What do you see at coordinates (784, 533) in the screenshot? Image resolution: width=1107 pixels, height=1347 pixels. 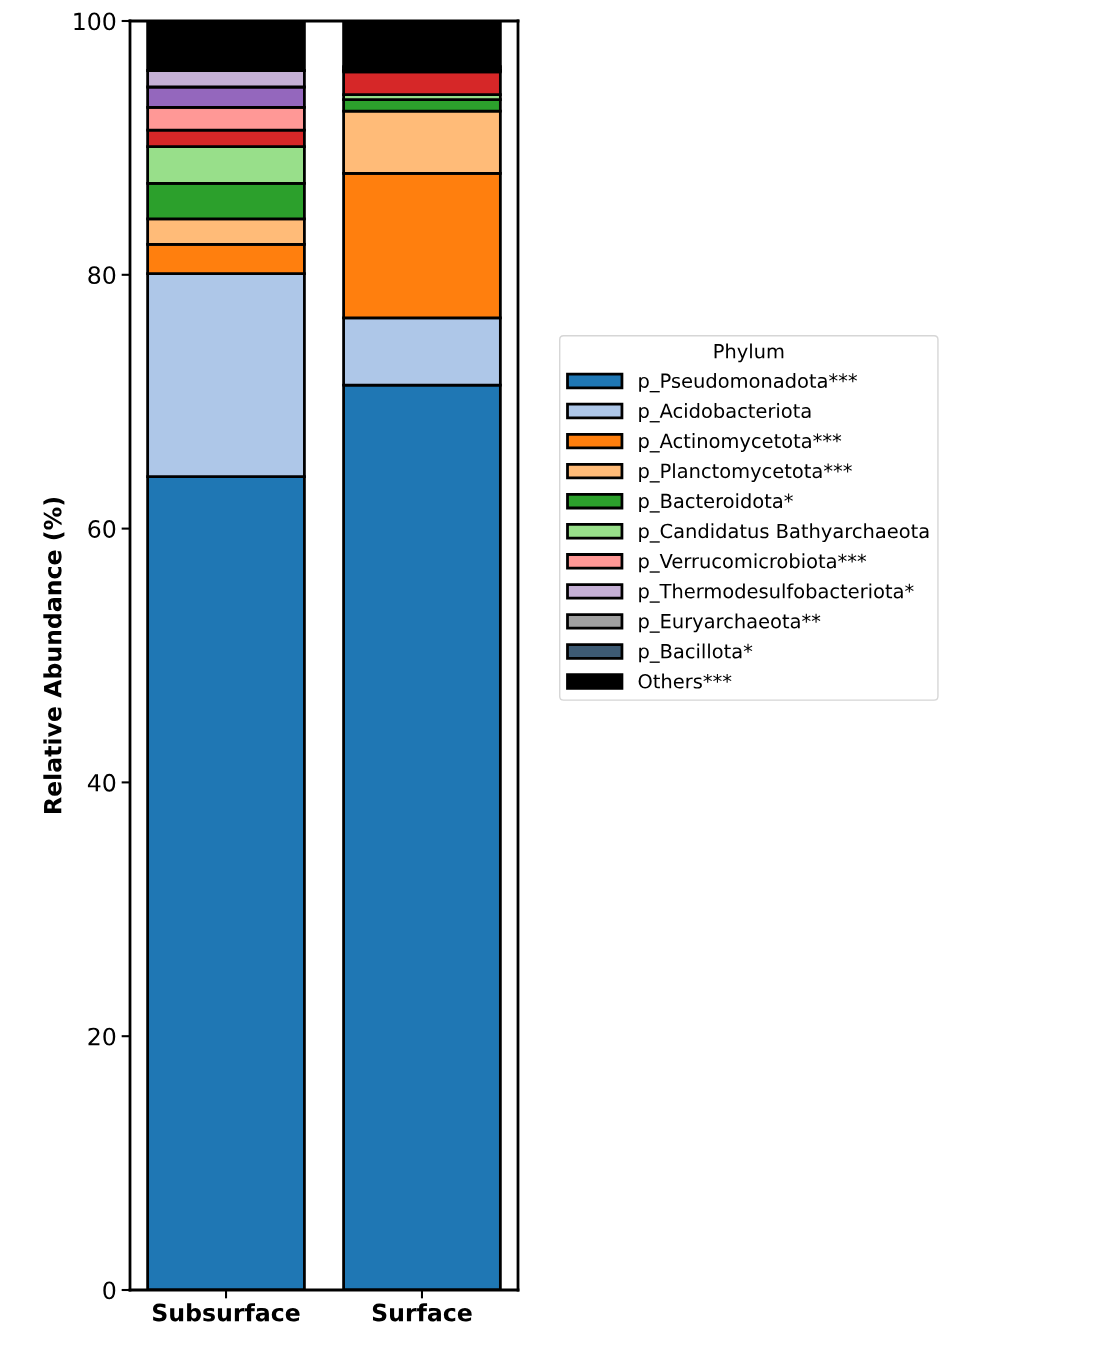 I see `legend-label: p_Candidatus Bathyarchaeota` at bounding box center [784, 533].